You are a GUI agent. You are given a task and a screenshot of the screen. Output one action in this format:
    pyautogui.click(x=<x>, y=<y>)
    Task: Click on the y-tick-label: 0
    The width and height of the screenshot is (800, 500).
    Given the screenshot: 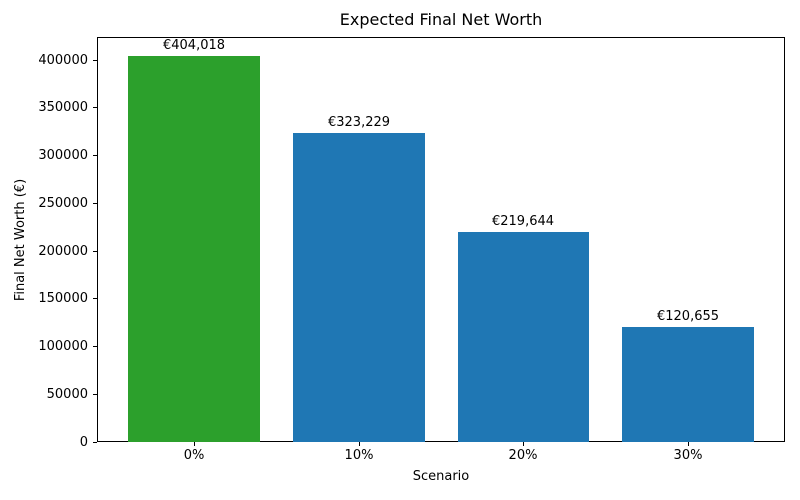 What is the action you would take?
    pyautogui.click(x=83, y=442)
    